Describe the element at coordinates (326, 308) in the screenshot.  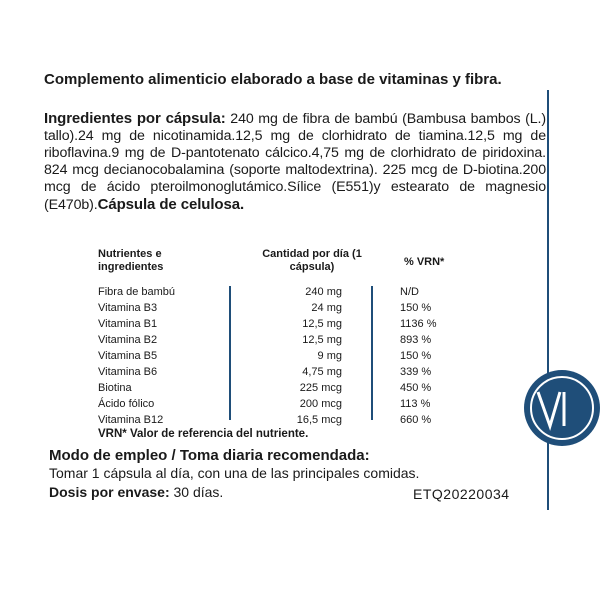
I see `table-cell: 24 mg` at that location.